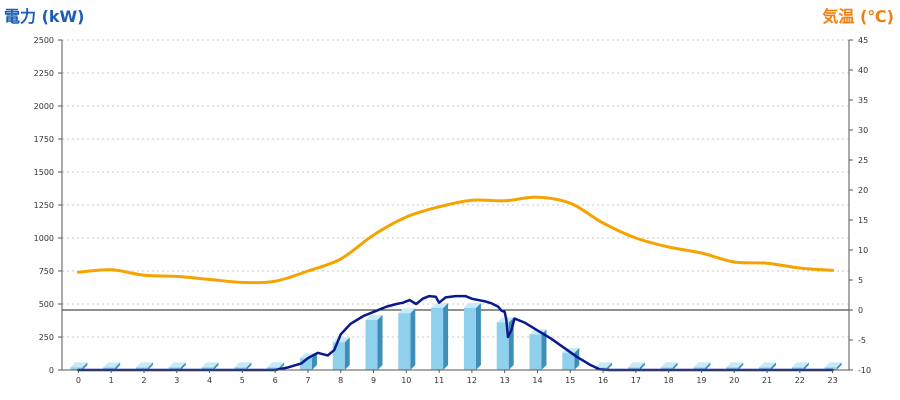  I want to click on x-axis-tick-label: 4, so click(209, 380).